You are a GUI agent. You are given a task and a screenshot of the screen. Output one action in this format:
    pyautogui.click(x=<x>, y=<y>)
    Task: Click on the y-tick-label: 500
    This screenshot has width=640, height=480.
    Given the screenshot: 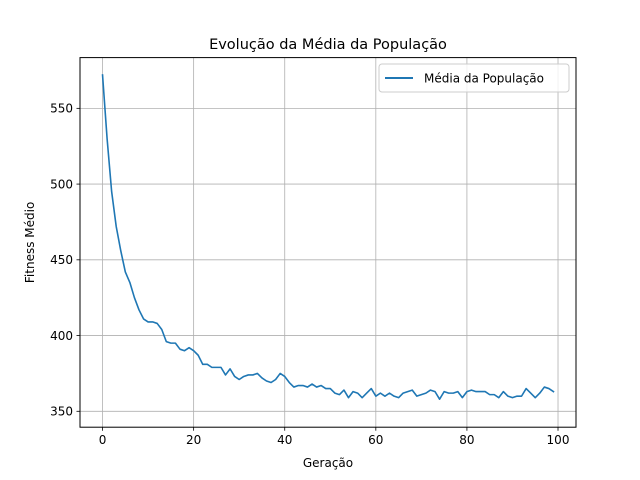 What is the action you would take?
    pyautogui.click(x=61, y=184)
    